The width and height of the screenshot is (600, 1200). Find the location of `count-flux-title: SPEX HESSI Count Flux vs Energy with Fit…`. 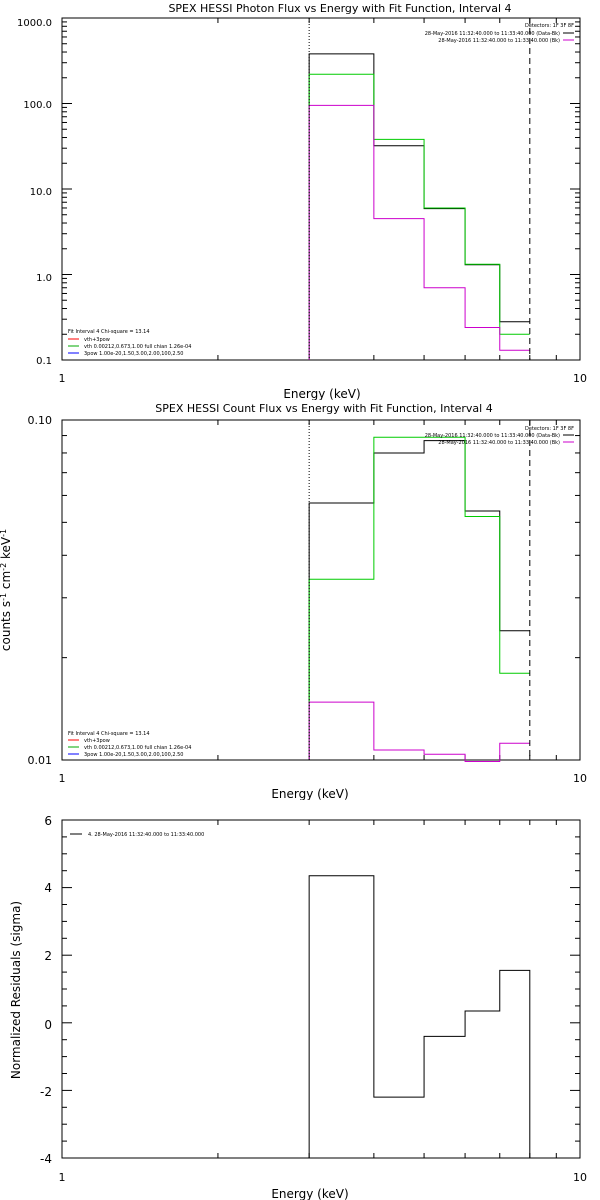

count-flux-title: SPEX HESSI Count Flux vs Energy with Fit… is located at coordinates (323, 408).